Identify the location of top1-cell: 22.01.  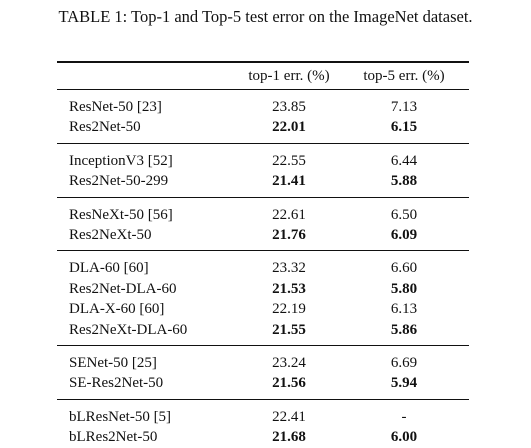
(289, 127).